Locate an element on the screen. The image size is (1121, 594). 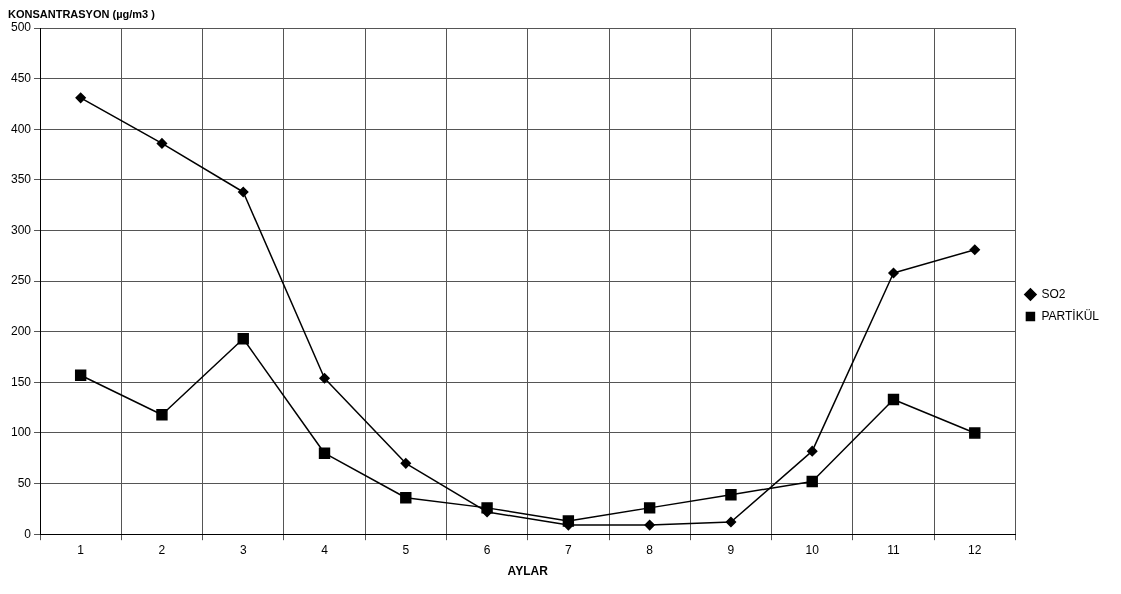
y-tick-label: 250 is located at coordinates (21, 280).